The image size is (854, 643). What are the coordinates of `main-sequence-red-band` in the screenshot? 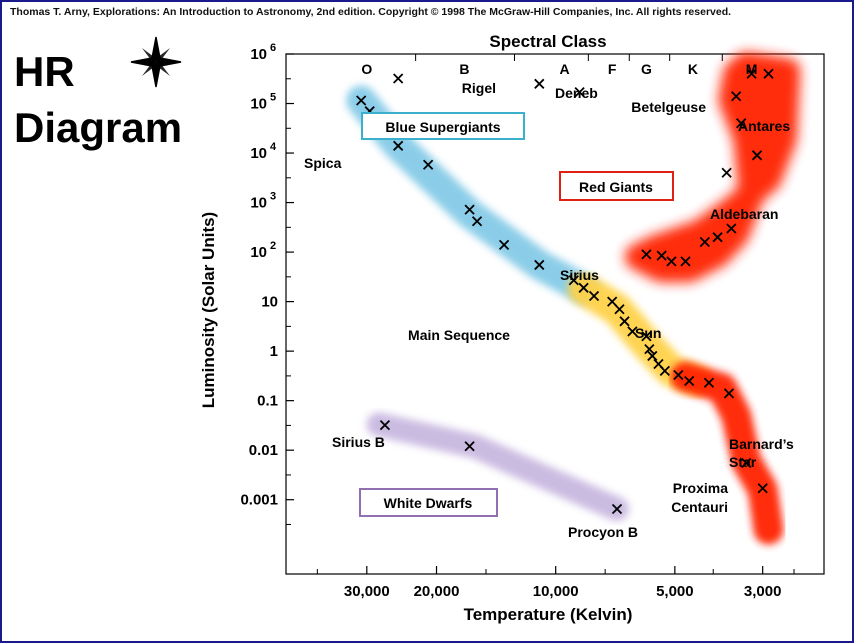 It's located at (727, 453).